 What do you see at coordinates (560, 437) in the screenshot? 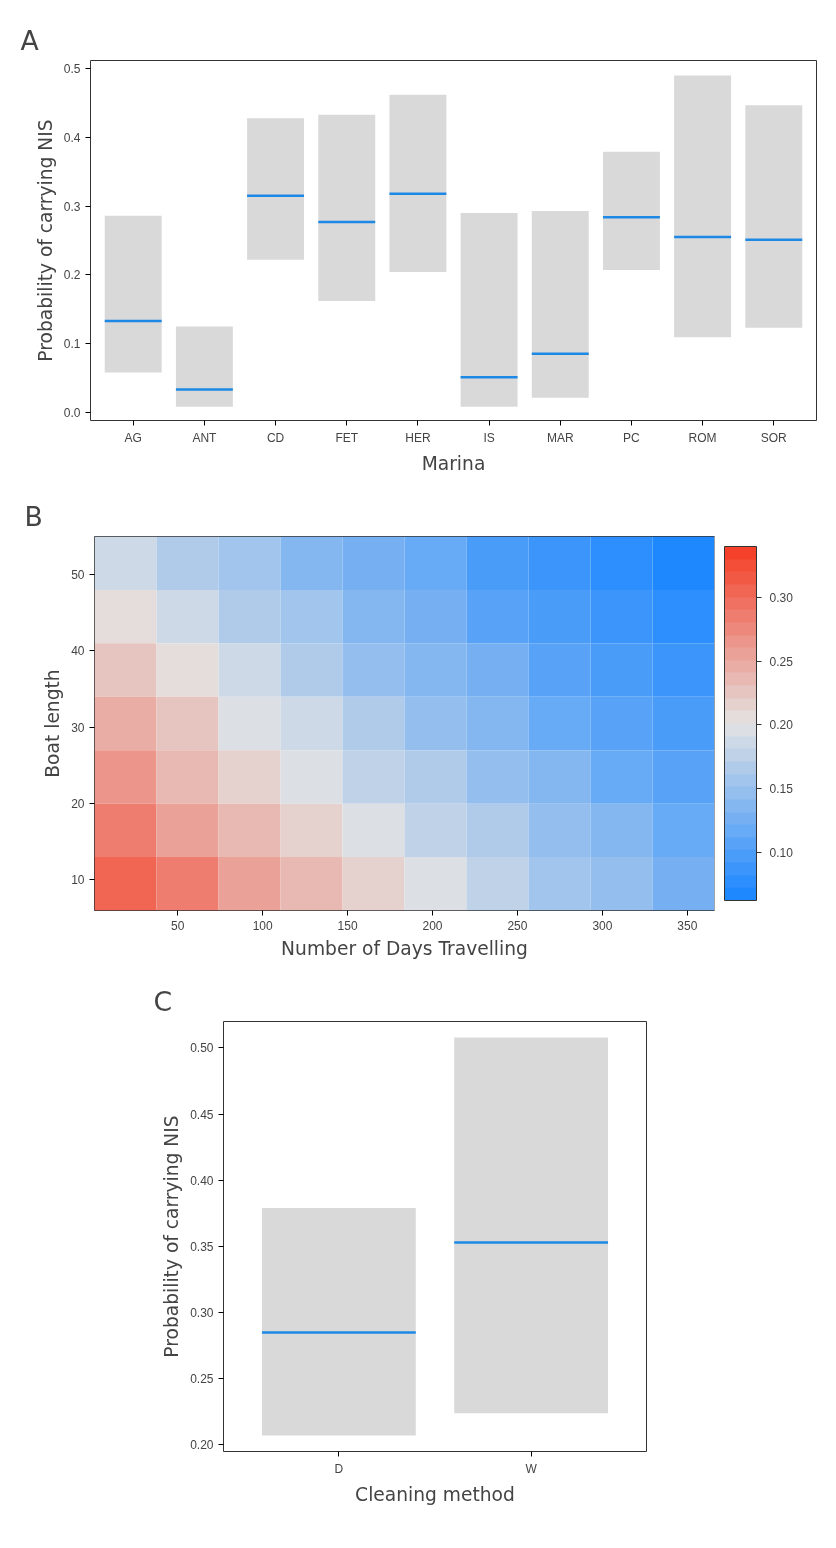
I see `x-tick-label: MAR` at bounding box center [560, 437].